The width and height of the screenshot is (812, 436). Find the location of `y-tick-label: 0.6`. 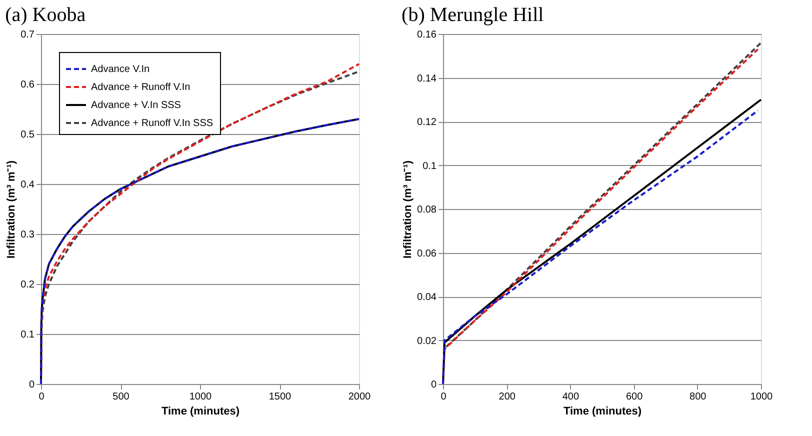

y-tick-label: 0.6 is located at coordinates (27, 85).